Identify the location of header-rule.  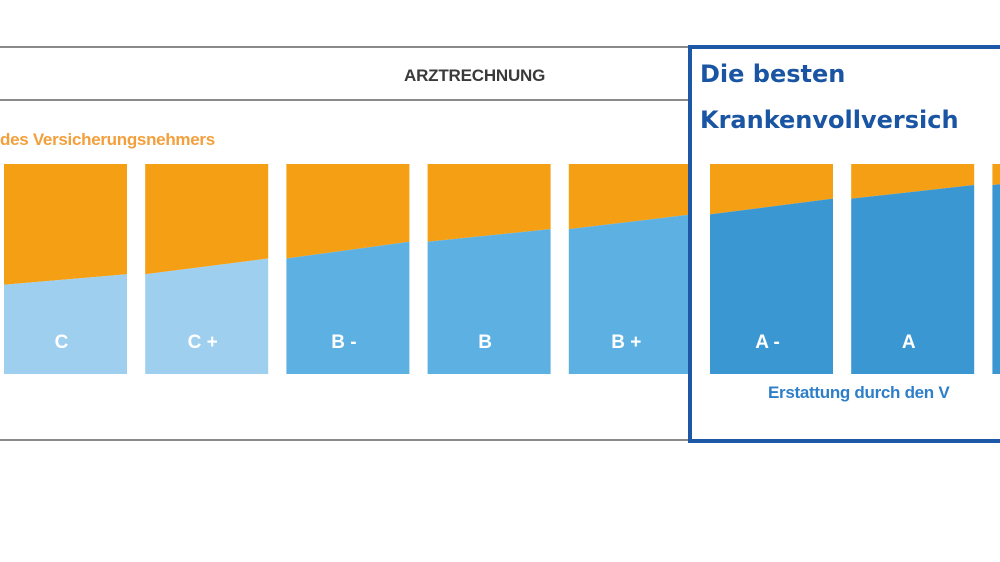
(344, 100).